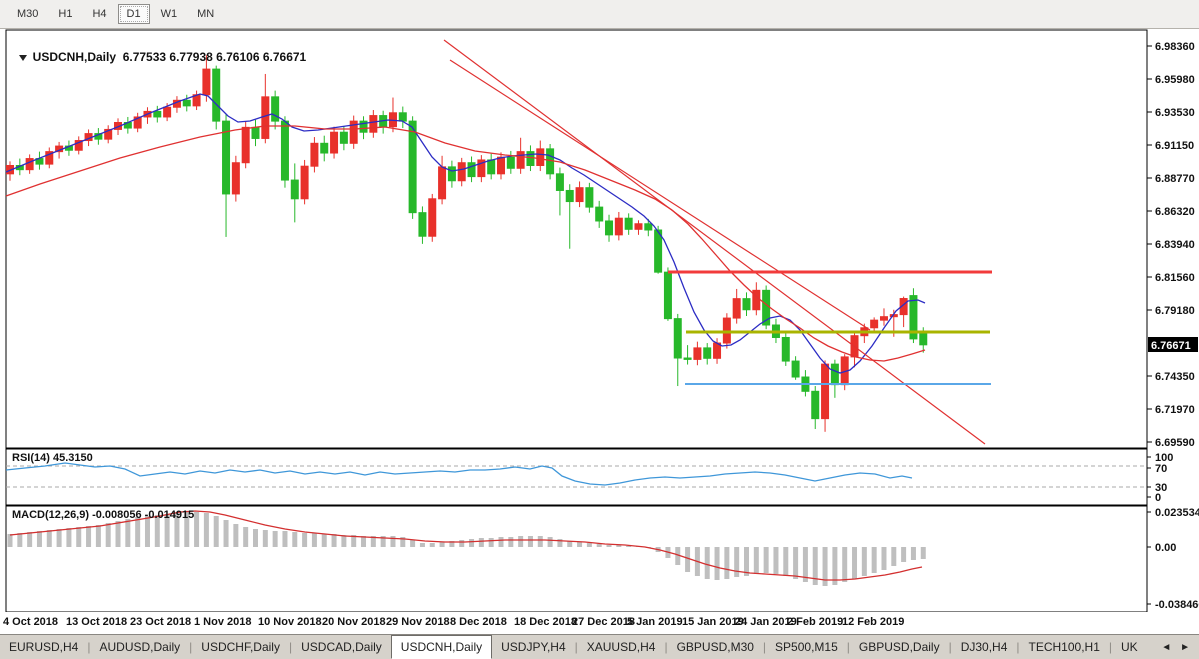 This screenshot has height=659, width=1199. Describe the element at coordinates (44, 647) in the screenshot. I see `symbol-tab-eurusd: EURUSD,H4` at that location.